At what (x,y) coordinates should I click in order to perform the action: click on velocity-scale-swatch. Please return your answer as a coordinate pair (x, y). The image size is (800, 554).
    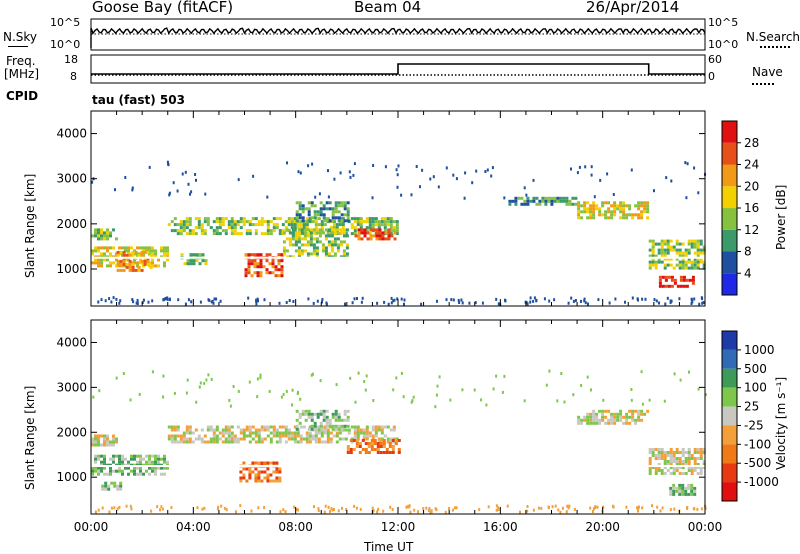
    Looking at the image, I should click on (729, 491).